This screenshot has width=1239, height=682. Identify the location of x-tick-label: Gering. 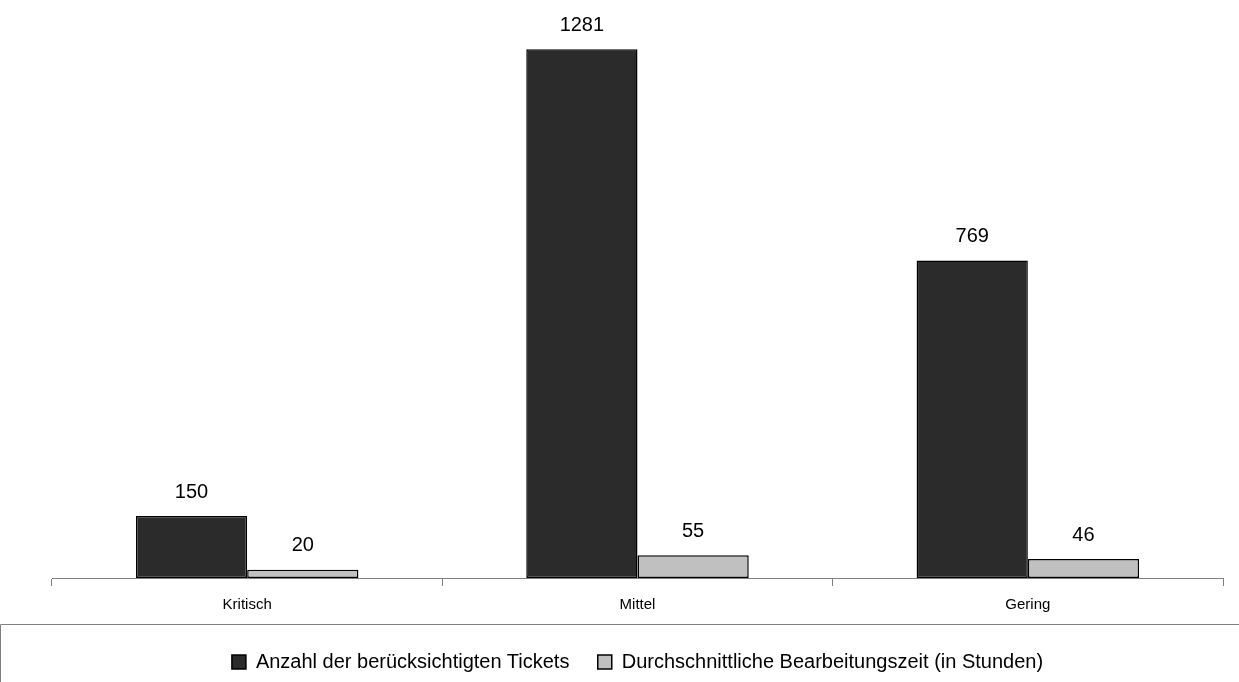
(1028, 604).